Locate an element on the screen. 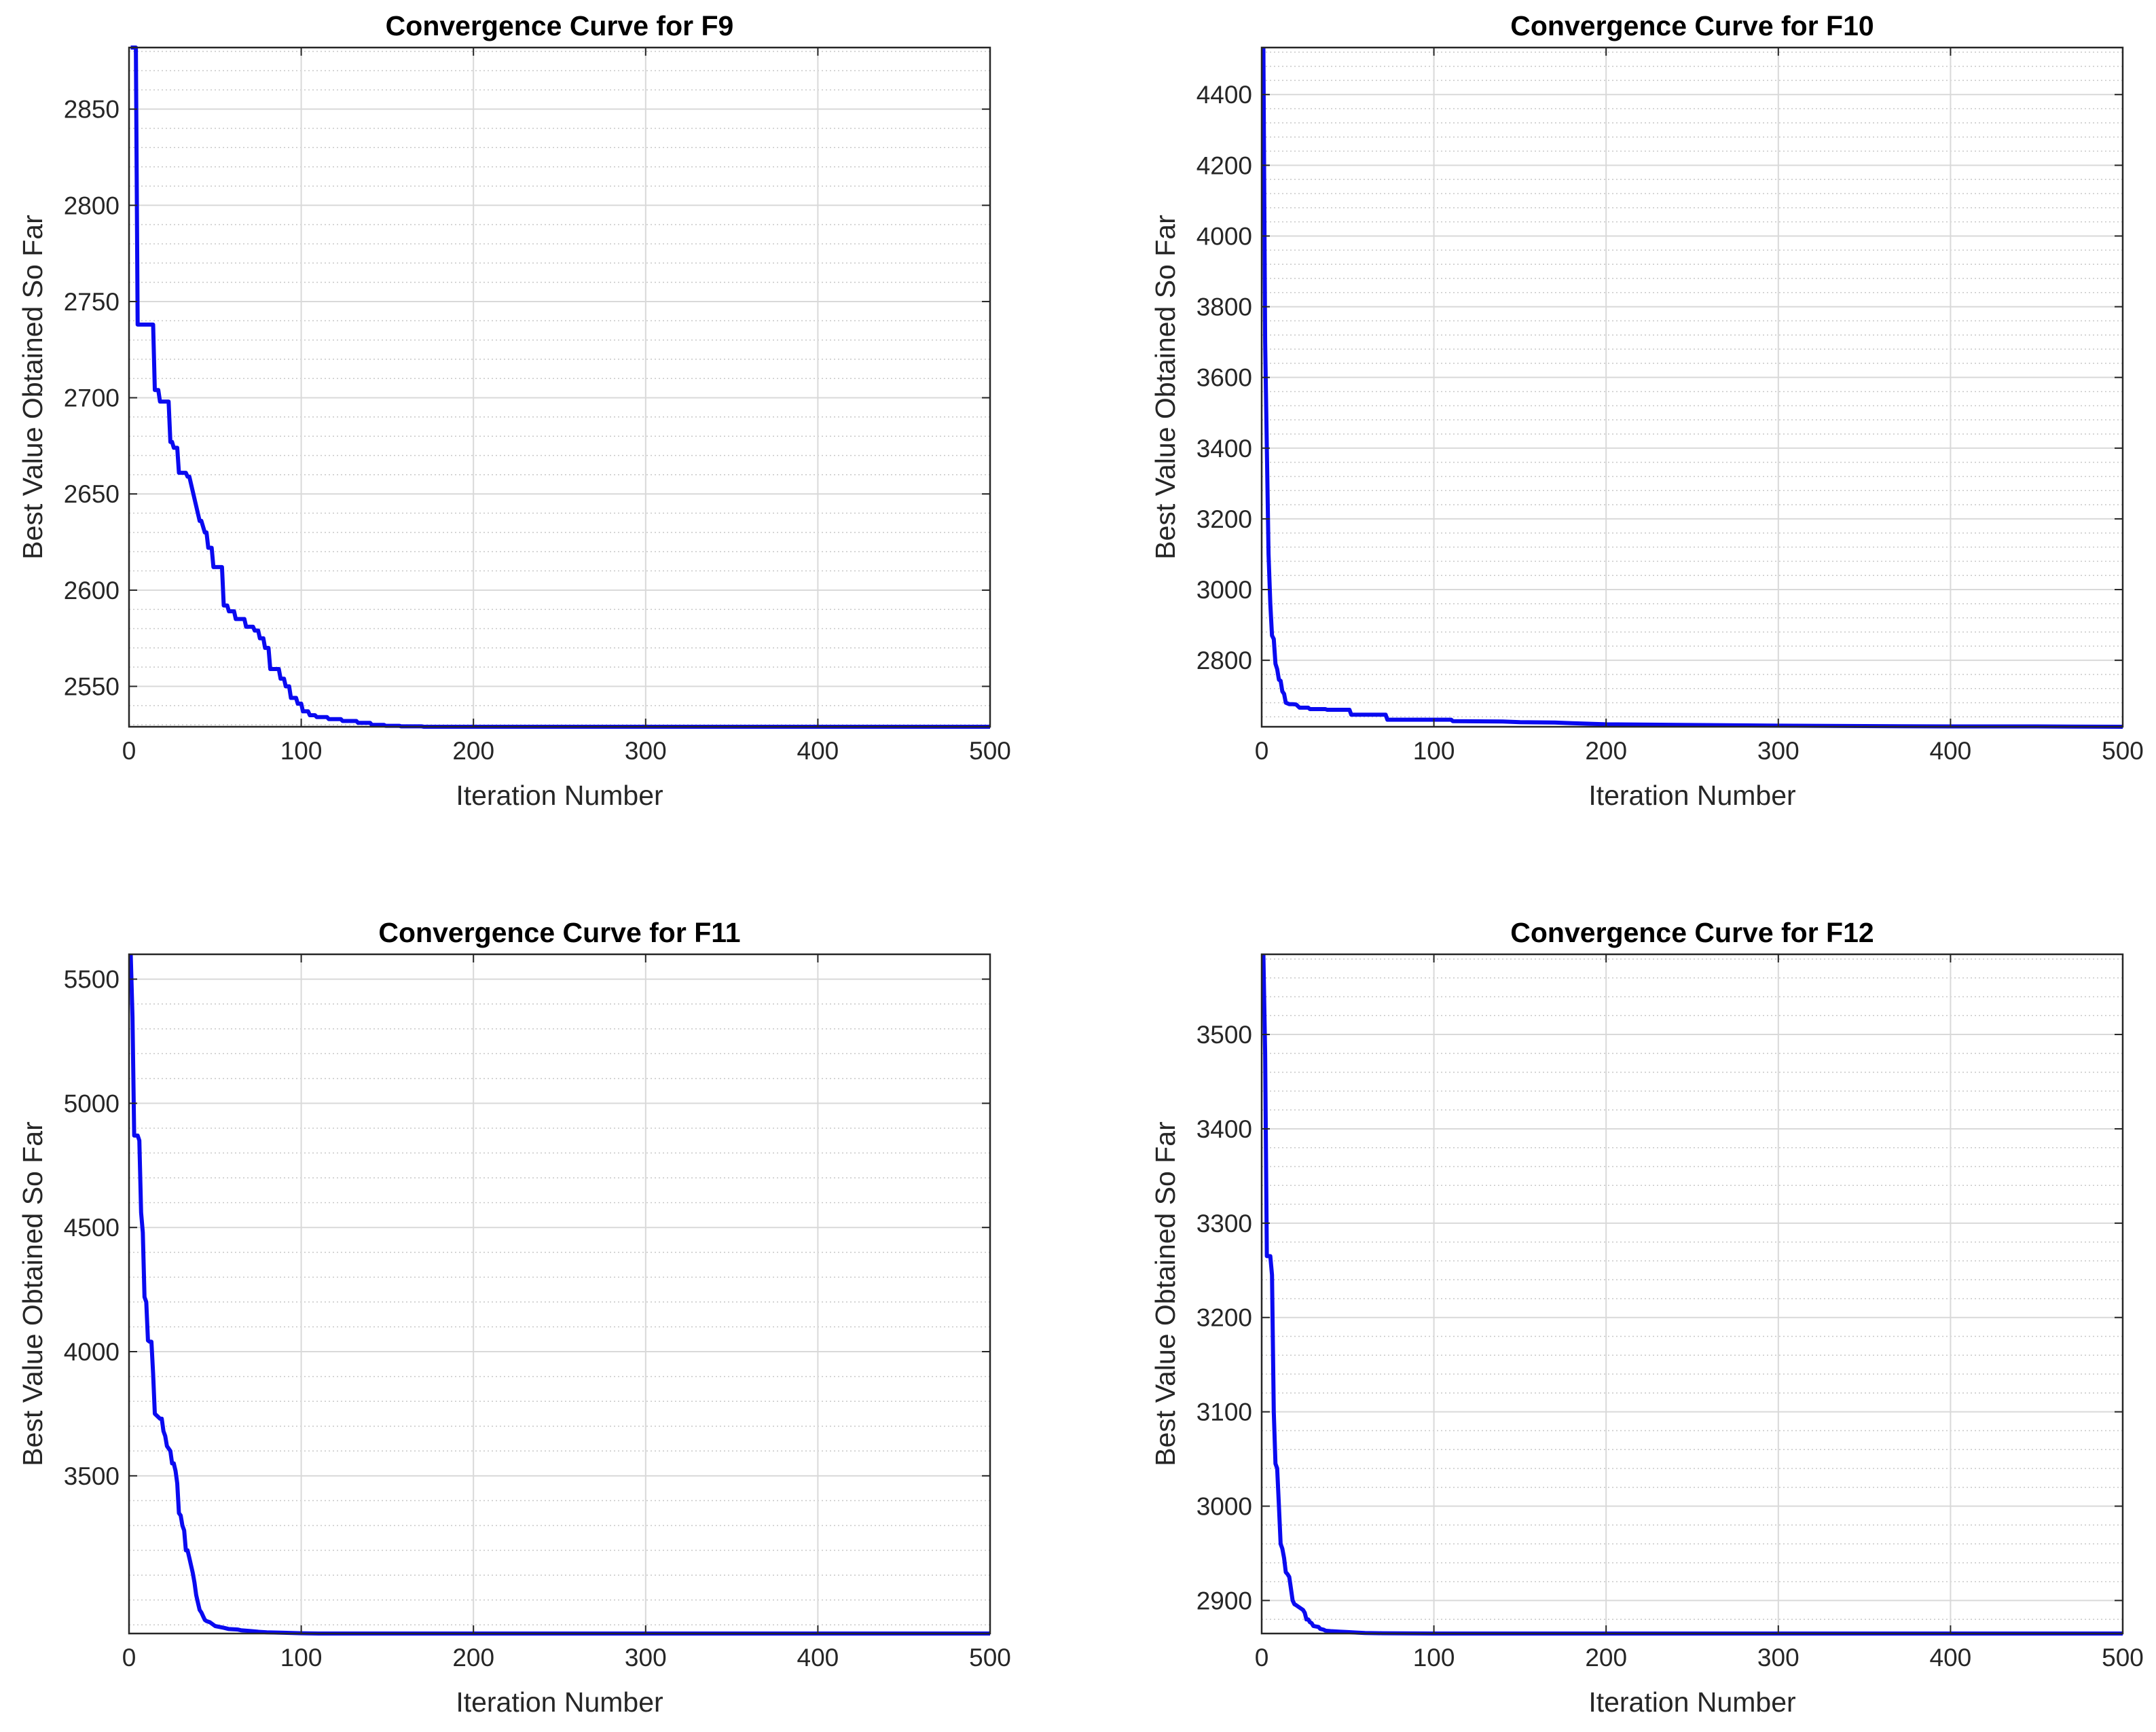 Image resolution: width=2156 pixels, height=1732 pixels. y-tick-label: 5000 is located at coordinates (92, 1103).